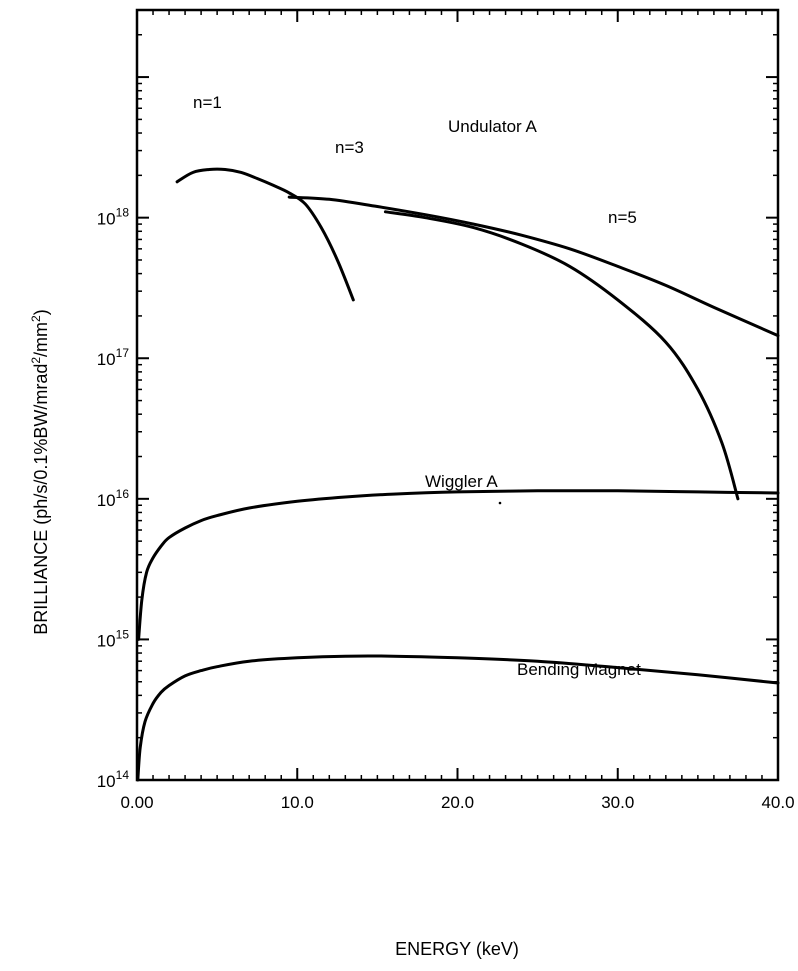  I want to click on y-label-close: ), so click(41, 312).